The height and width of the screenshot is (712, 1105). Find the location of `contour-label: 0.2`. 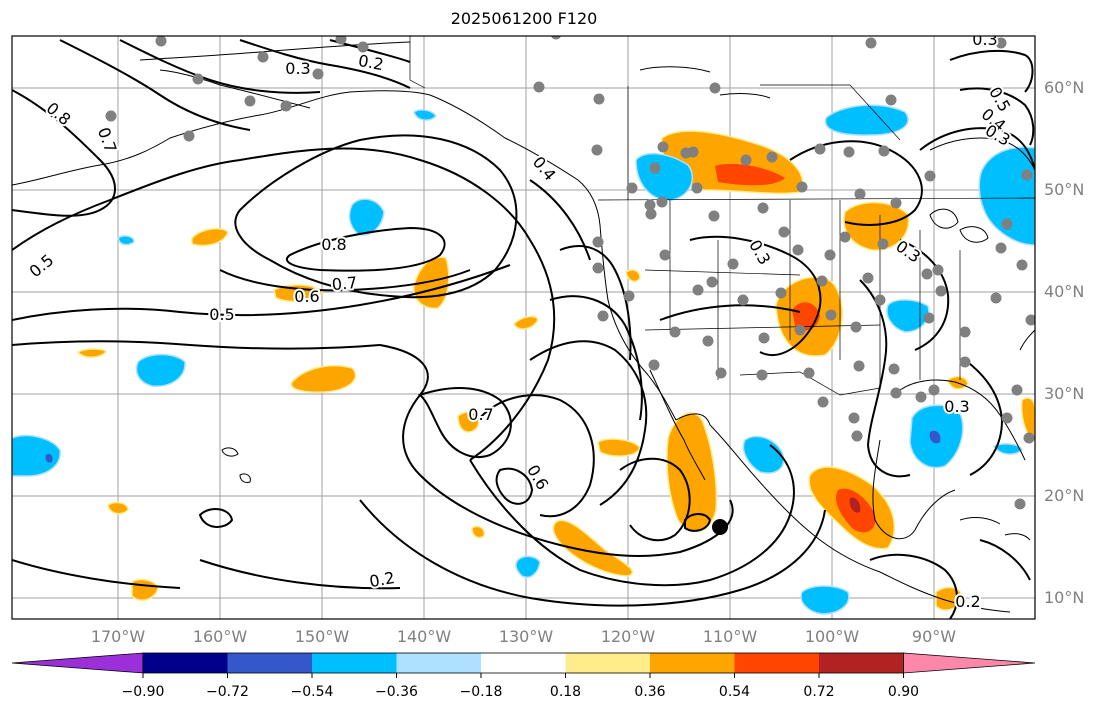

contour-label: 0.2 is located at coordinates (371, 62).